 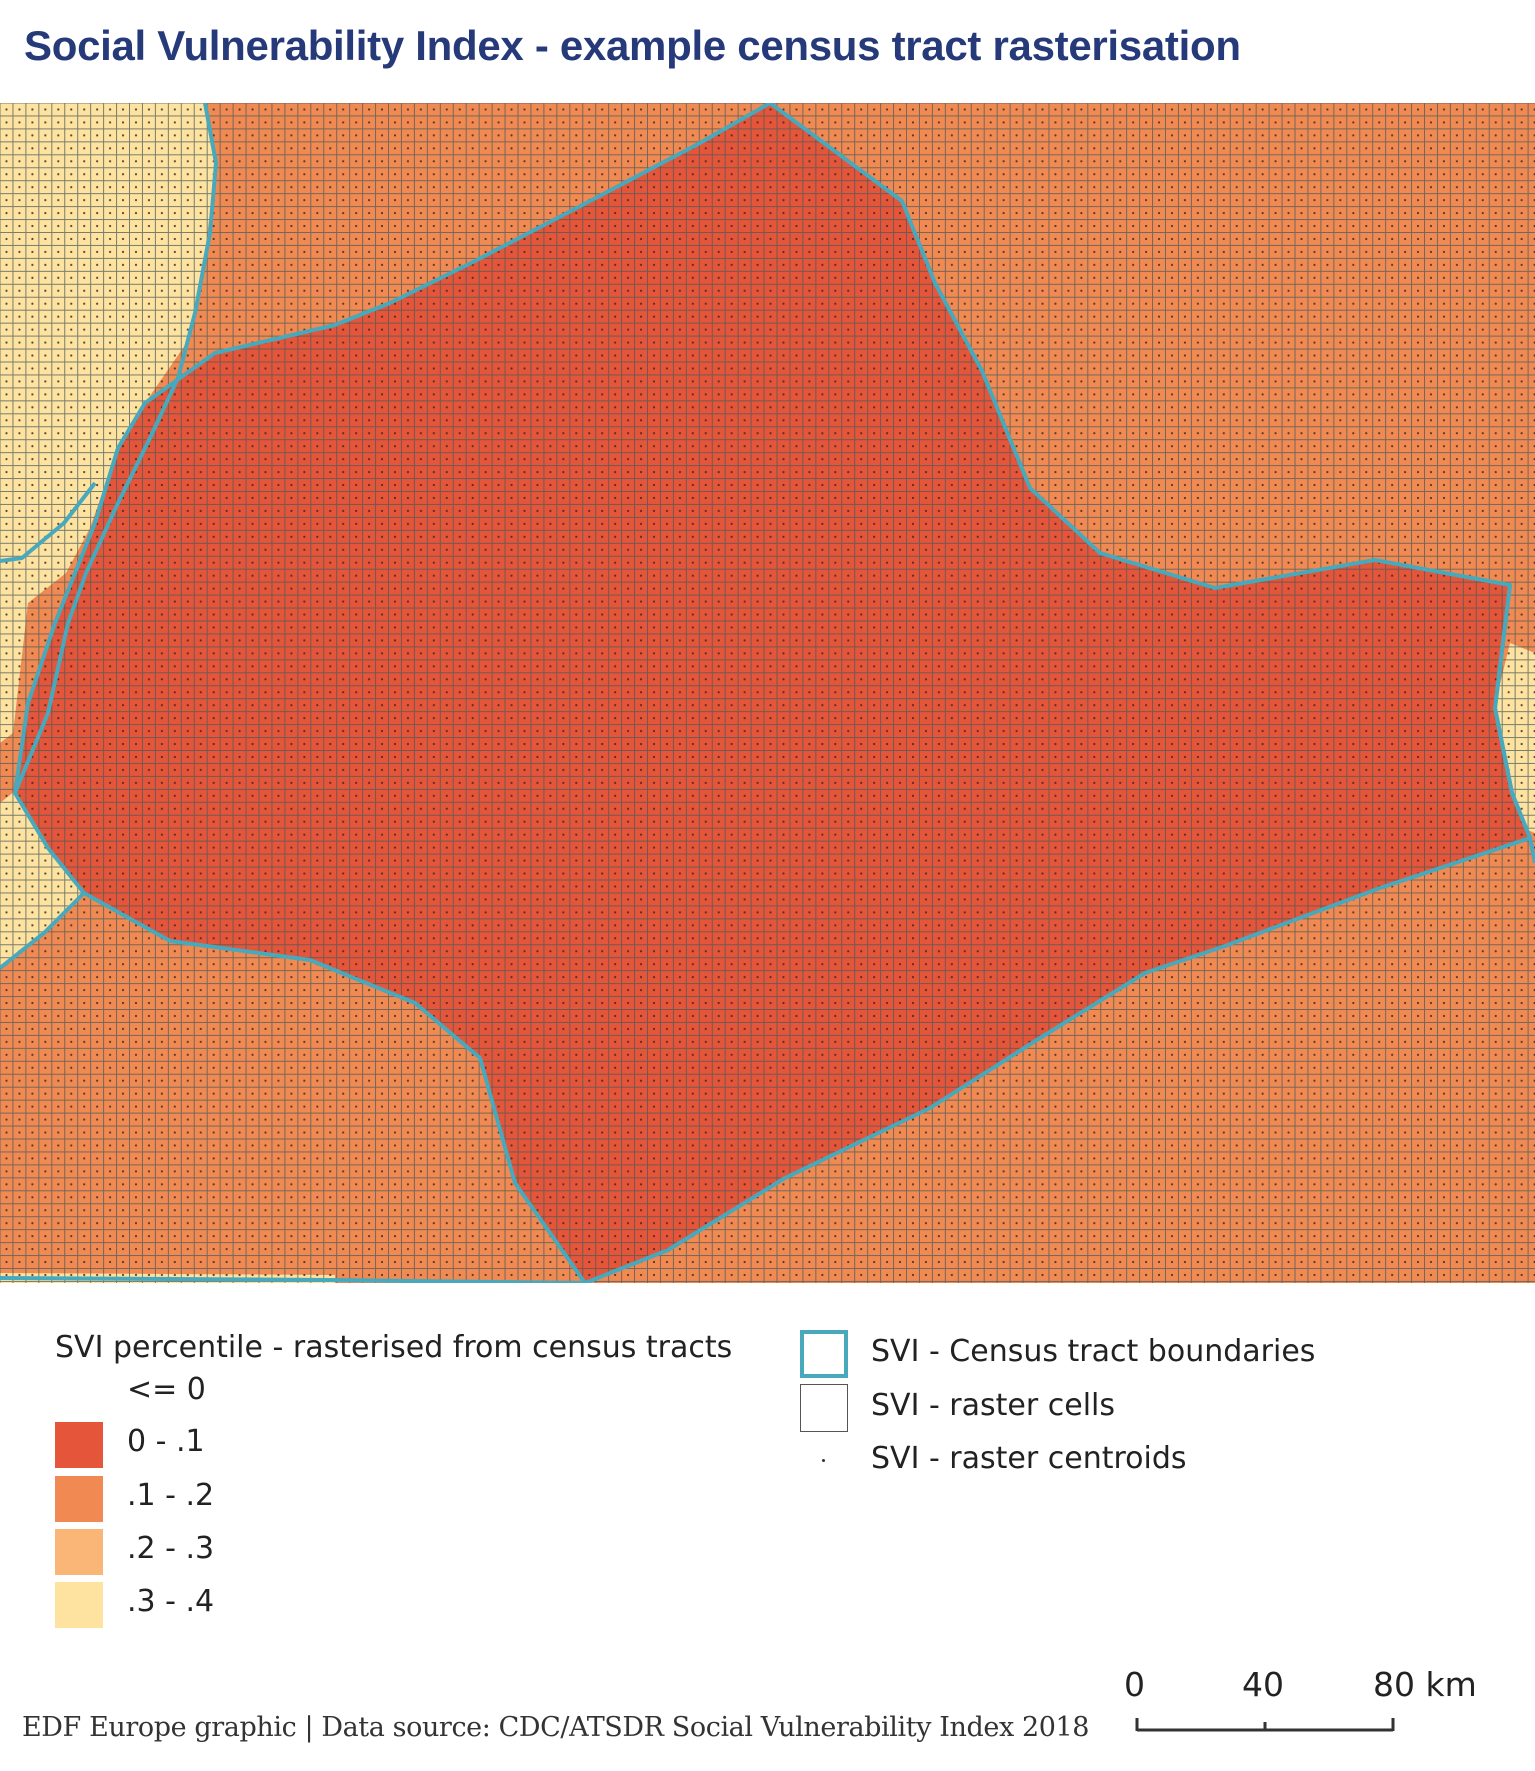 What do you see at coordinates (1263, 1684) in the screenshot?
I see `scale-label-40: 40` at bounding box center [1263, 1684].